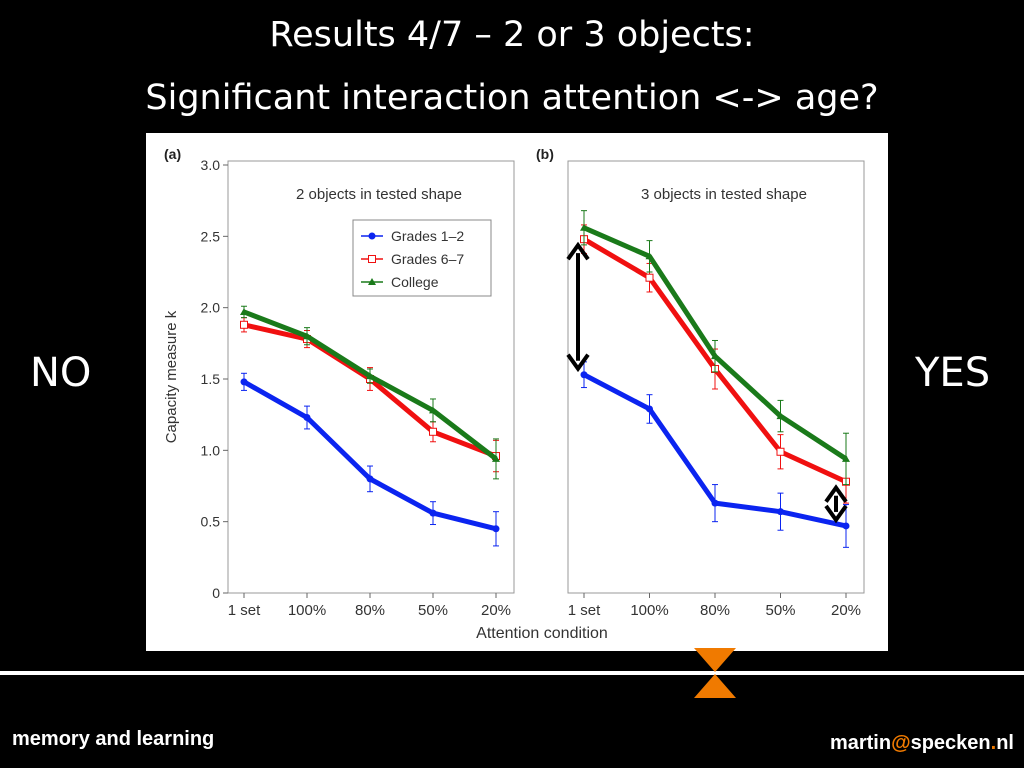 Image resolution: width=1024 pixels, height=768 pixels. Describe the element at coordinates (545, 154) in the screenshot. I see `panel-label-2: (b)` at that location.